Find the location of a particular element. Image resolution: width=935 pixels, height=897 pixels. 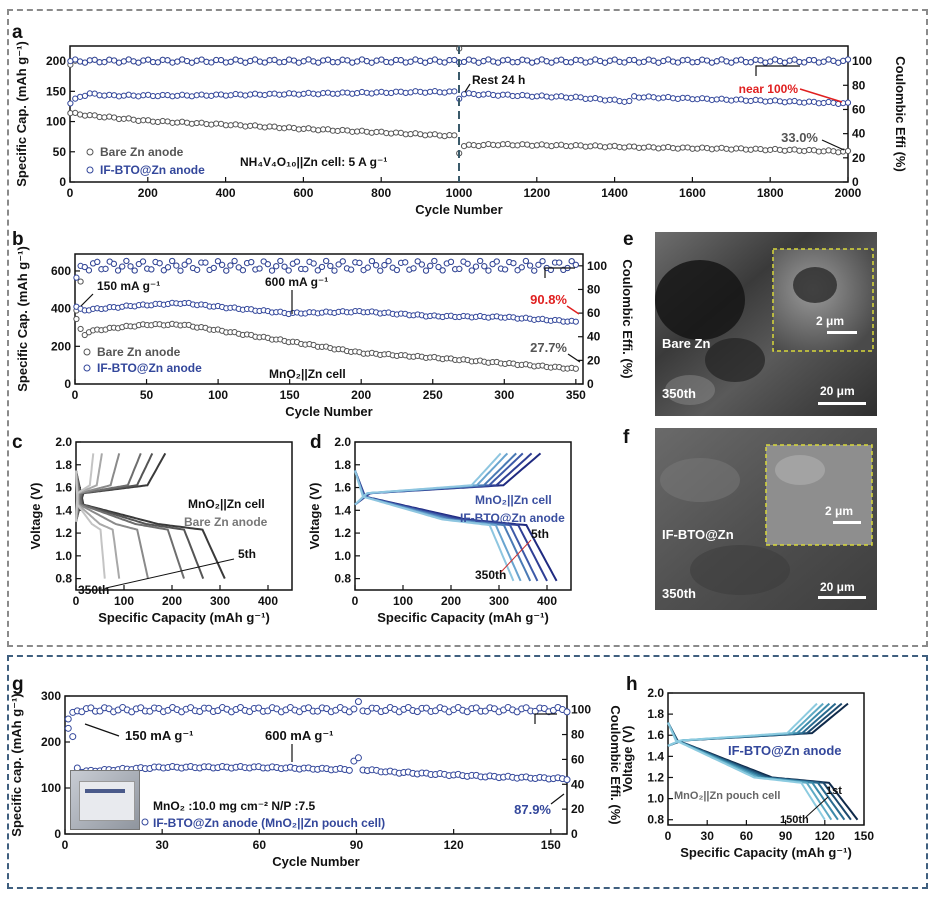

annotation-anode: IF-BTO@Zn anode is located at coordinates (785, 750).